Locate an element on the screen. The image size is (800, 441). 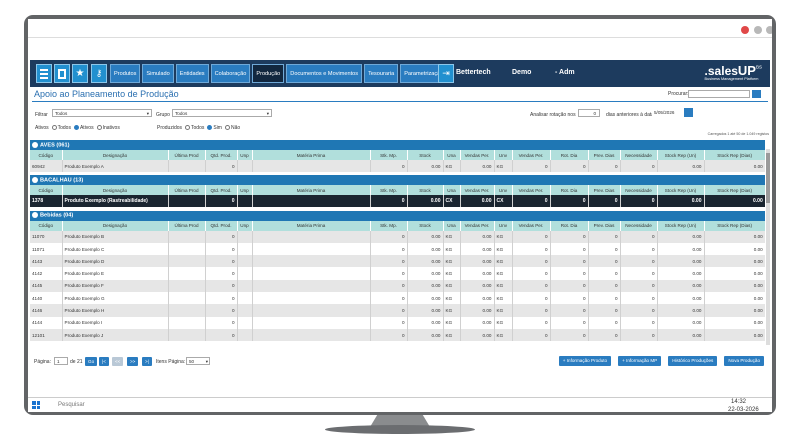
company-name: Bettertech is located at coordinates (473, 72).